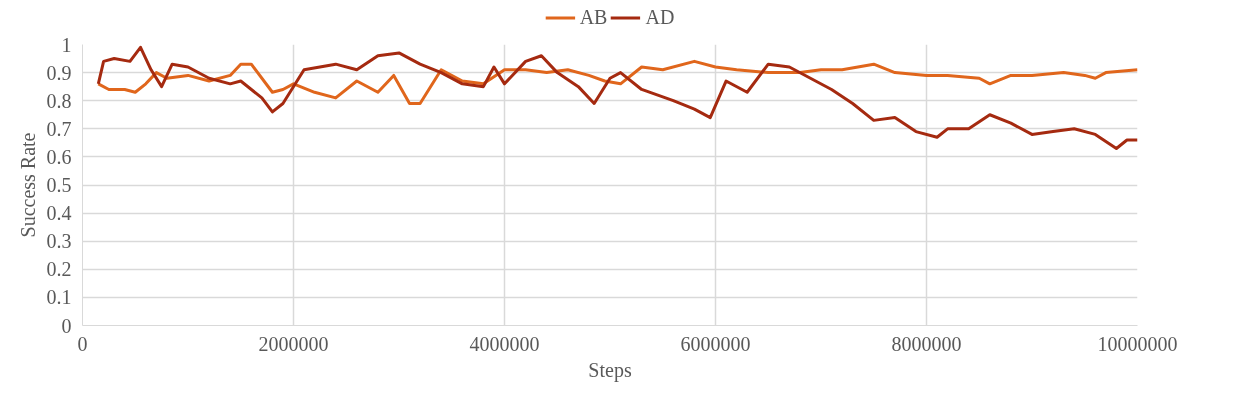 This screenshot has height=419, width=1253. What do you see at coordinates (617, 82) in the screenshot?
I see `line-series` at bounding box center [617, 82].